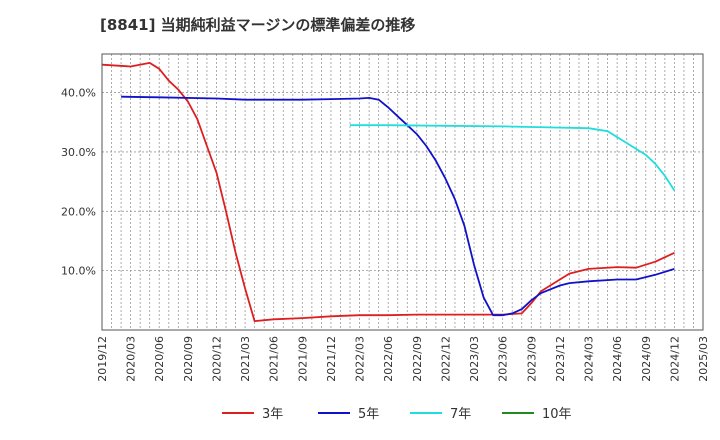 This screenshot has height=440, width=720. Describe the element at coordinates (302, 359) in the screenshot. I see `x-tick-label: 2021/09` at that location.